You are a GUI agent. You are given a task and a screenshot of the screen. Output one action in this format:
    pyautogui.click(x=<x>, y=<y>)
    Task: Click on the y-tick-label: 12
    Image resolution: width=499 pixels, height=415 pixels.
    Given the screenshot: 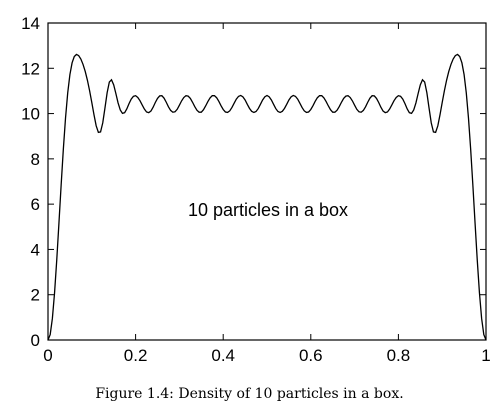 What is the action you would take?
    pyautogui.click(x=30, y=68)
    